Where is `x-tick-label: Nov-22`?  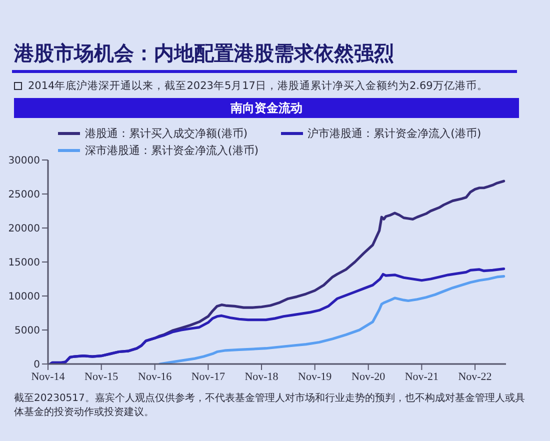 x-tick-label: Nov-22 is located at coordinates (475, 376).